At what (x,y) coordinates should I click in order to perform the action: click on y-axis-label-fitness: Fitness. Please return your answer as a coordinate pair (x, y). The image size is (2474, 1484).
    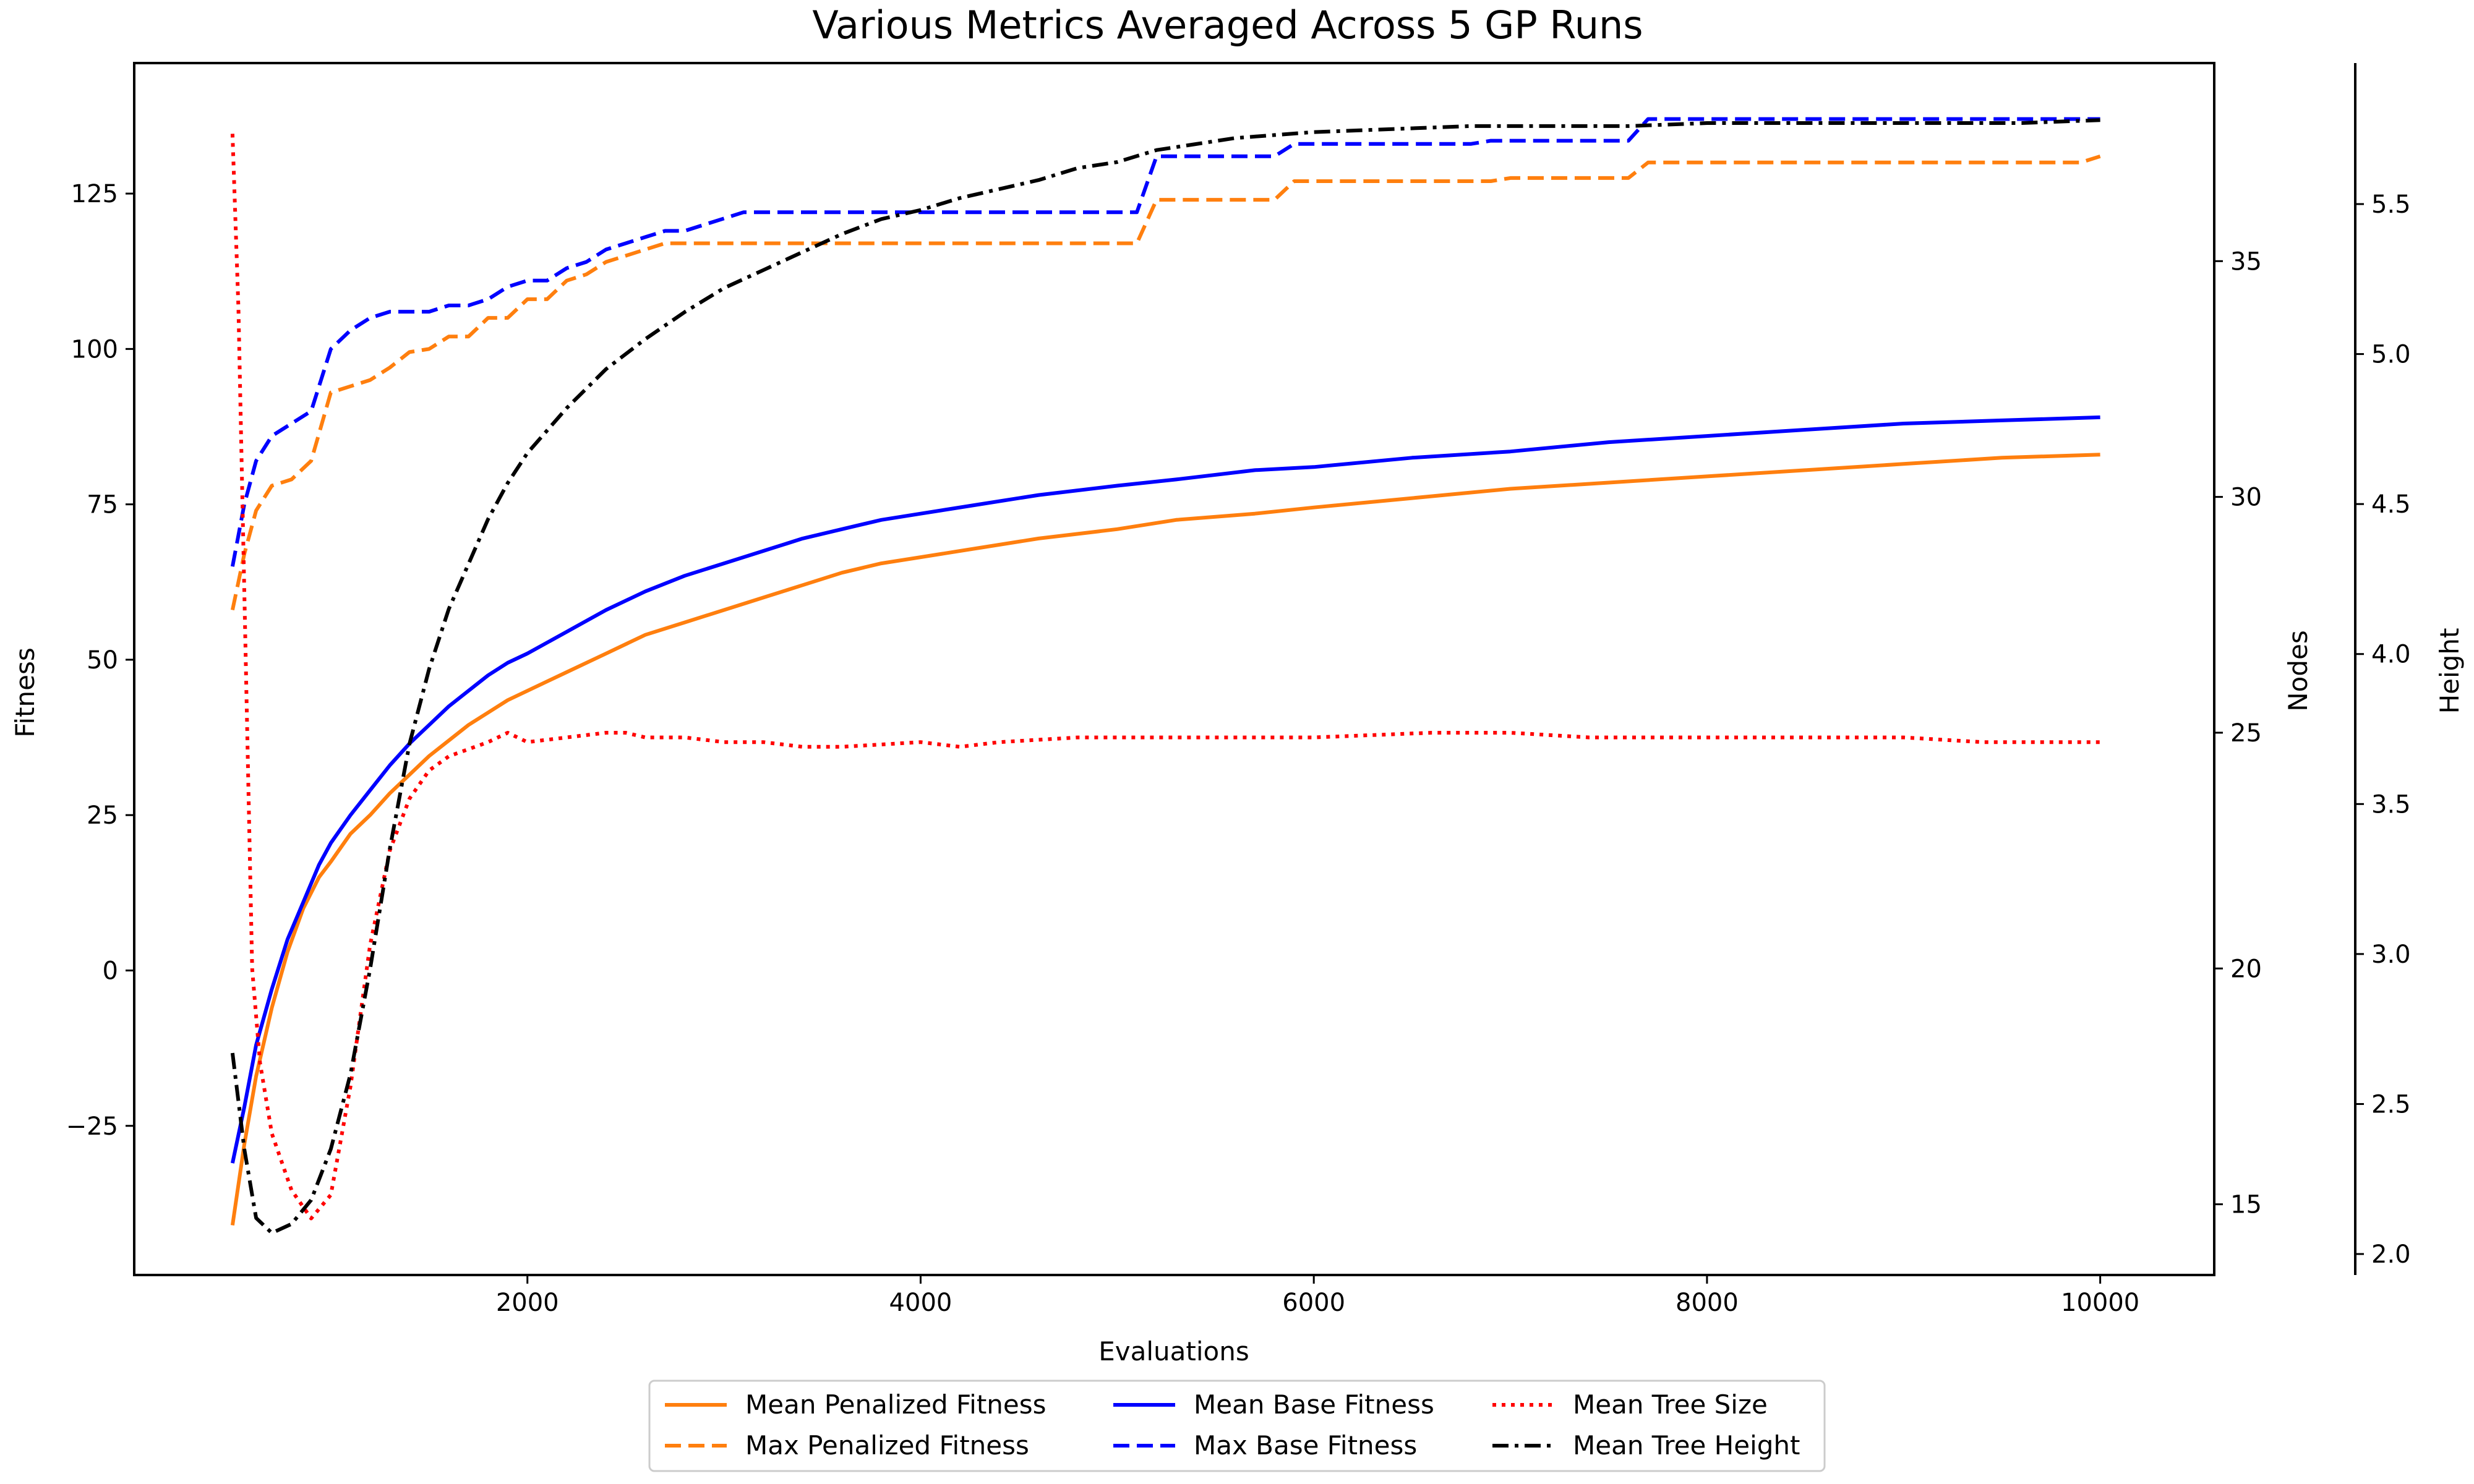
    Looking at the image, I should click on (25, 692).